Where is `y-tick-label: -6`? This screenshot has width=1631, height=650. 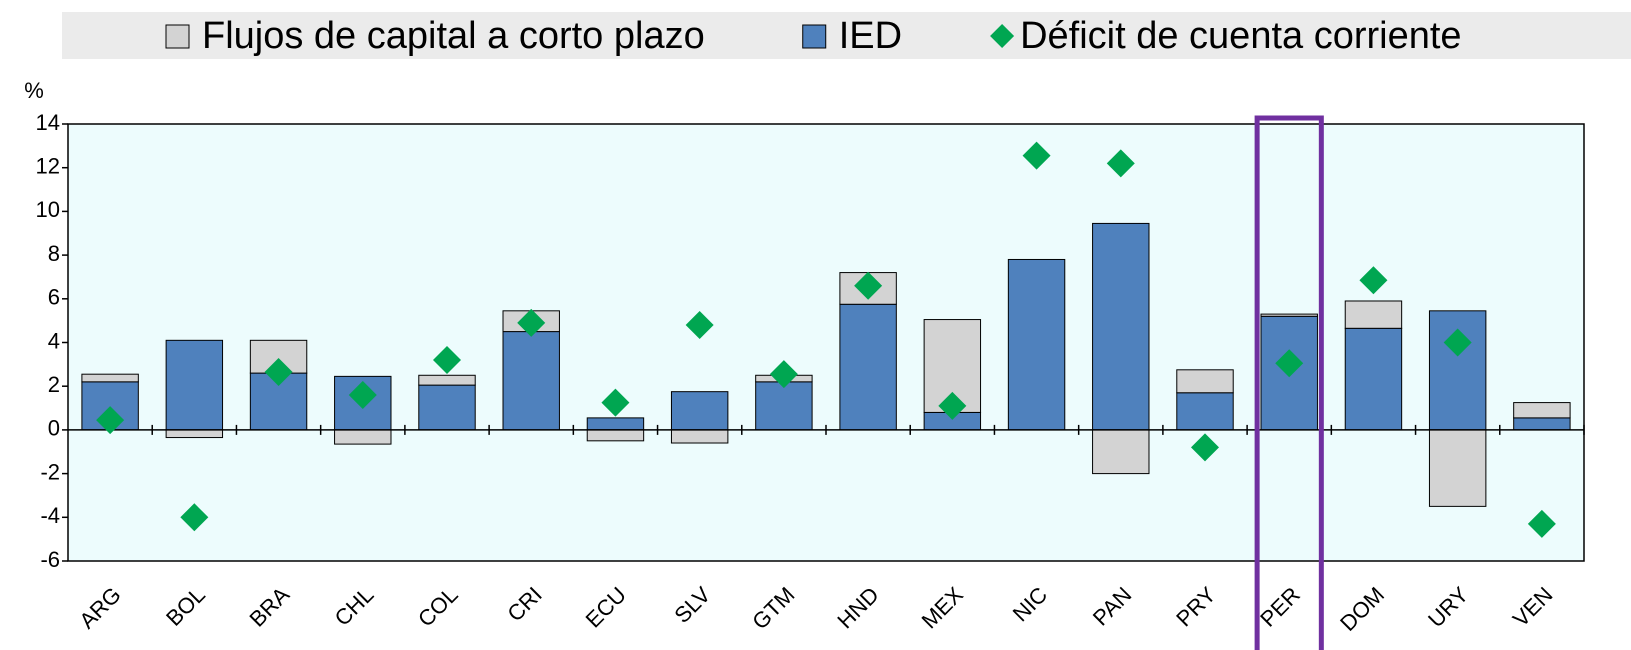 y-tick-label: -6 is located at coordinates (50, 559).